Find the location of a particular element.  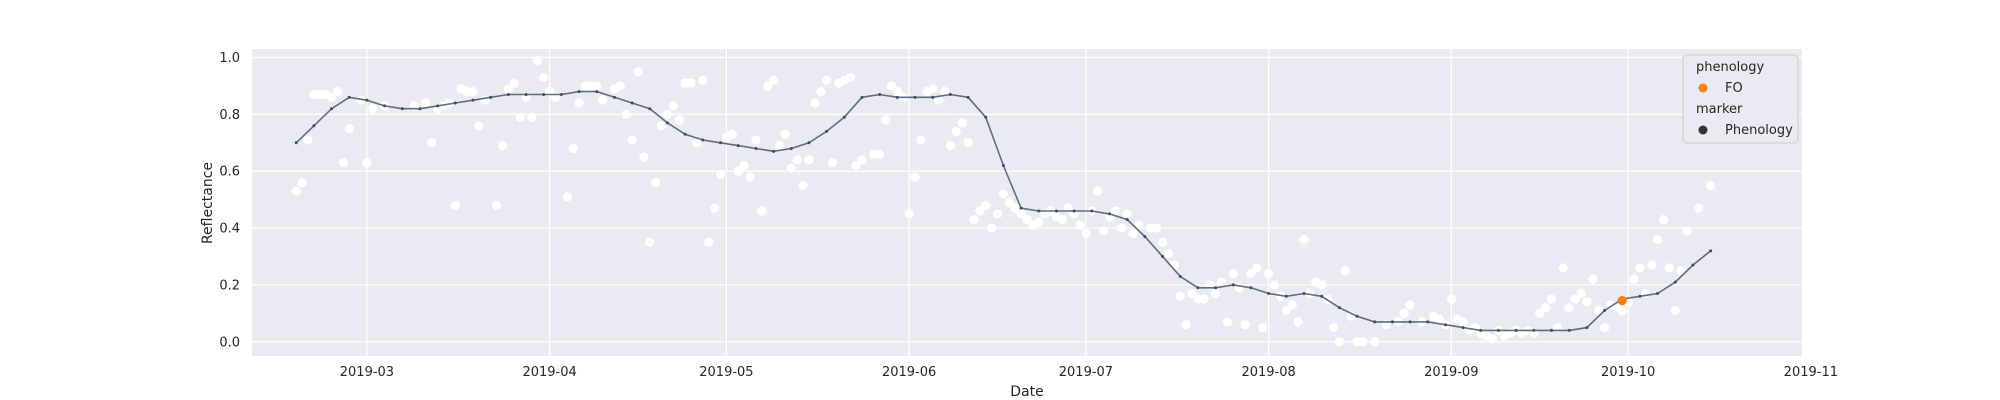

y-axis-label: Reflectance is located at coordinates (208, 203).